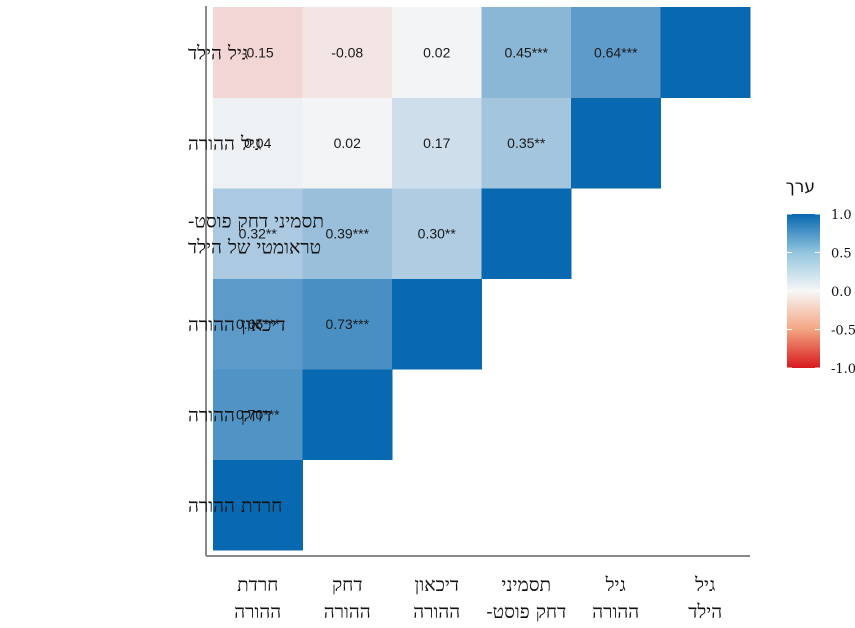  I want to click on row-label: גיל ההורה, so click(224, 144).